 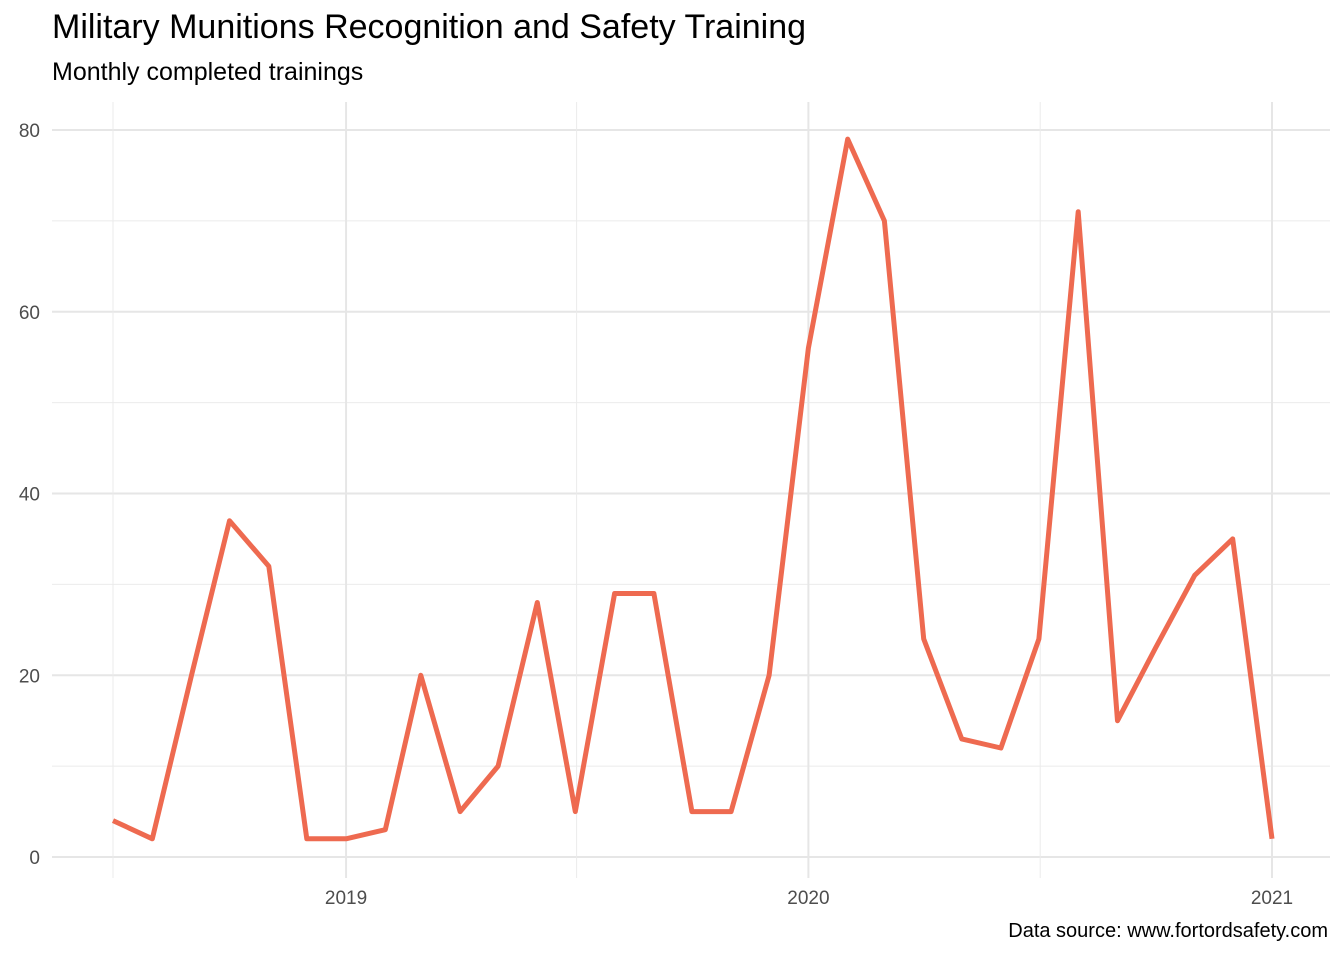 I want to click on y-tick-label: 0, so click(x=34, y=858).